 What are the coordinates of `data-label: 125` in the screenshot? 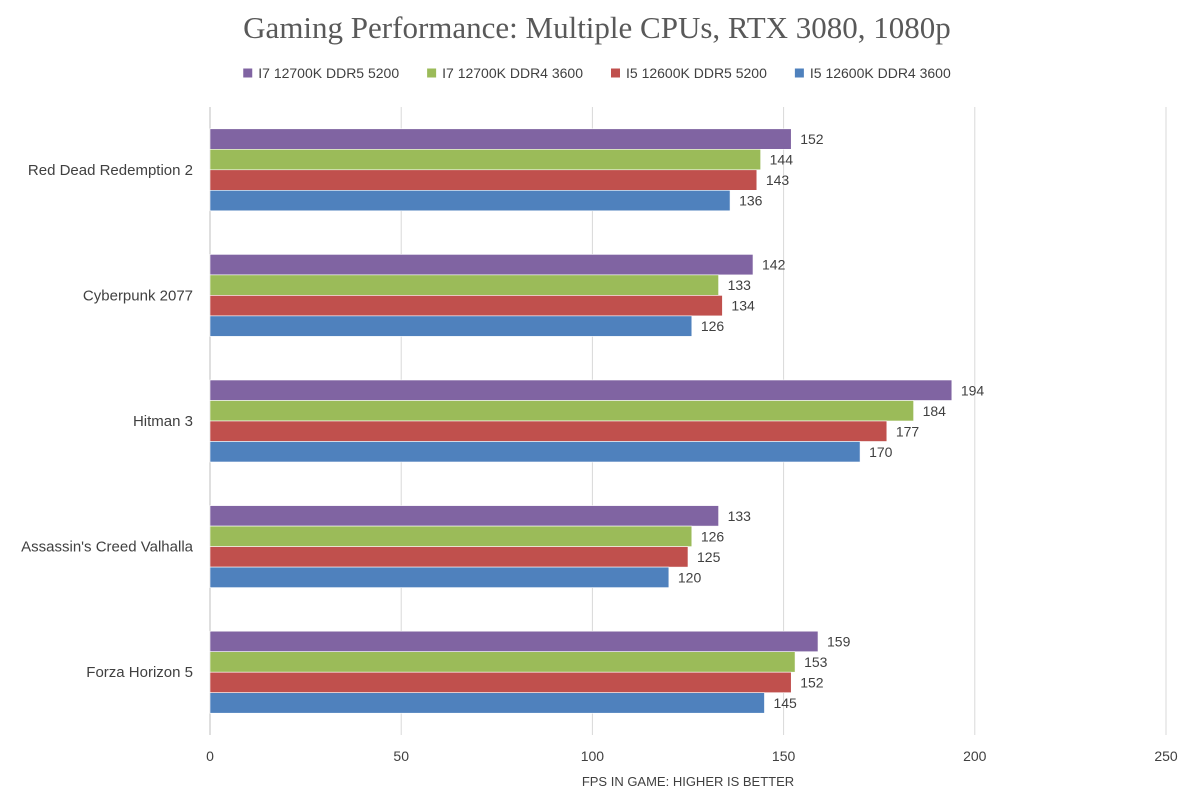 It's located at (709, 557).